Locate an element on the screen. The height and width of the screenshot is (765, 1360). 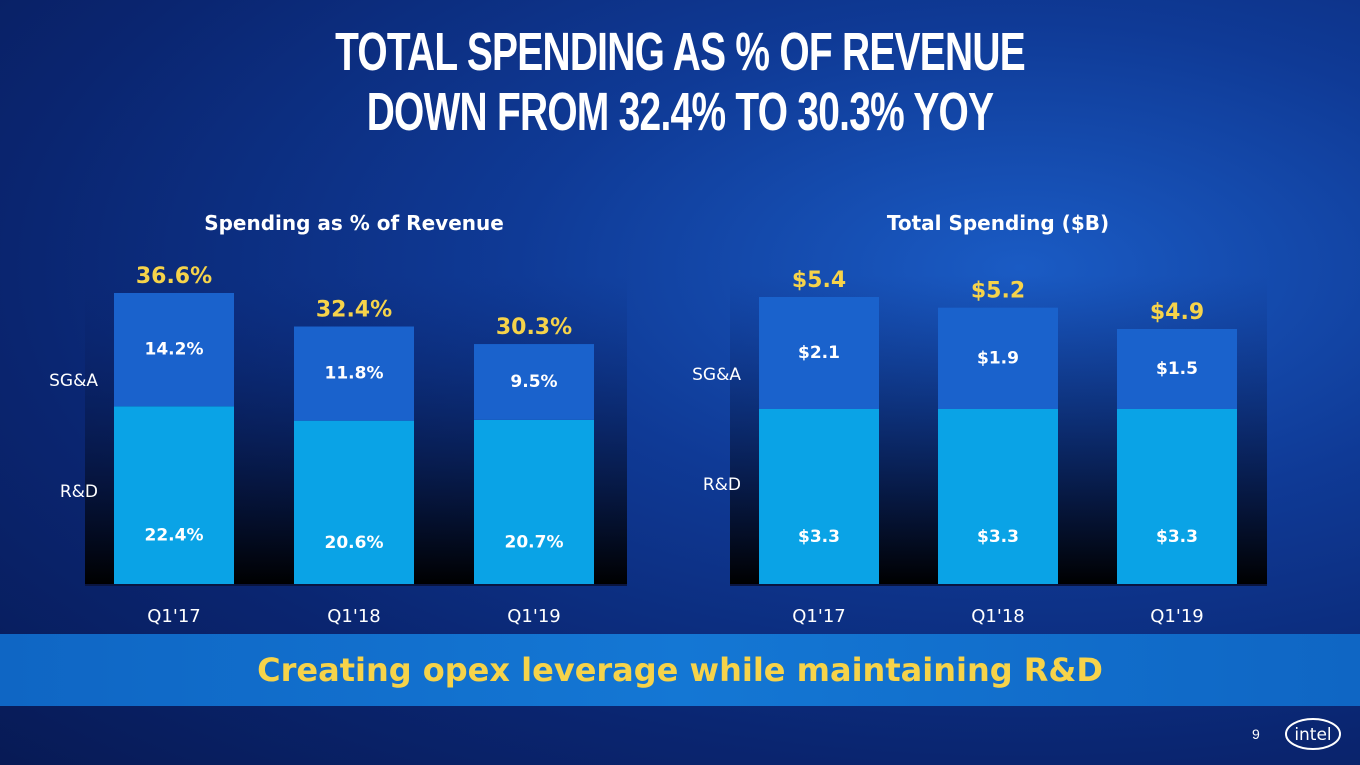
data-label-rd-1: 20.6% is located at coordinates (354, 543).